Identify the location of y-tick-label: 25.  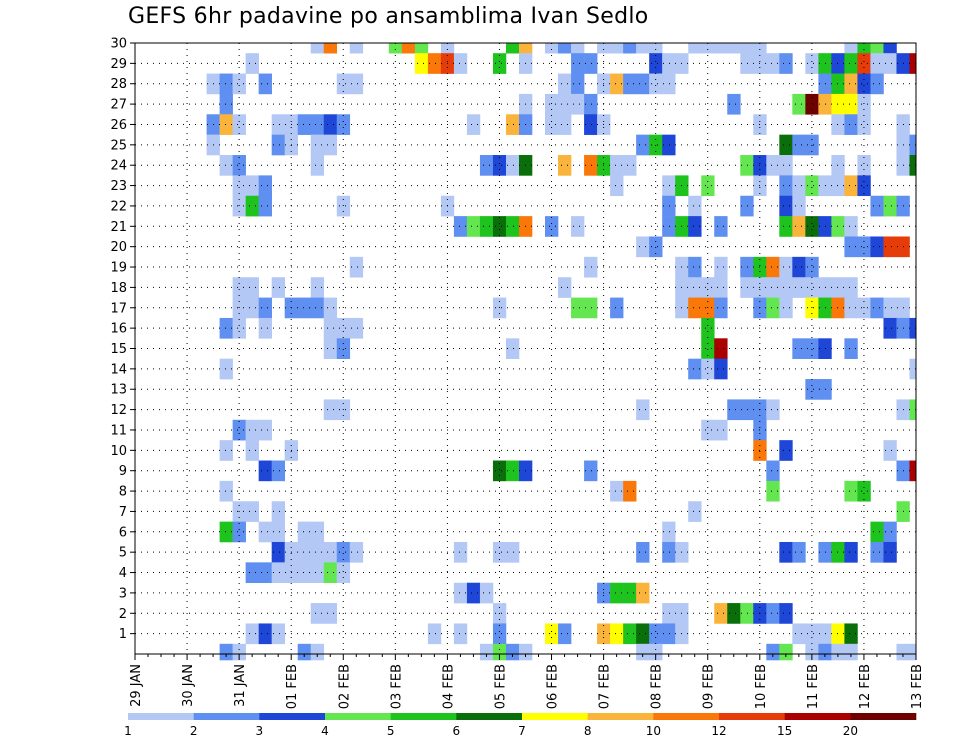
(118, 145).